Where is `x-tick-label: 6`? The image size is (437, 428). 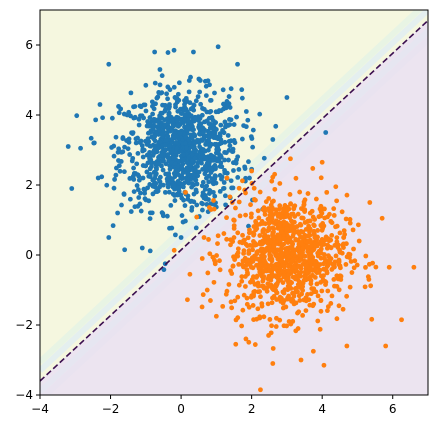
x-tick-label: 6 is located at coordinates (393, 409).